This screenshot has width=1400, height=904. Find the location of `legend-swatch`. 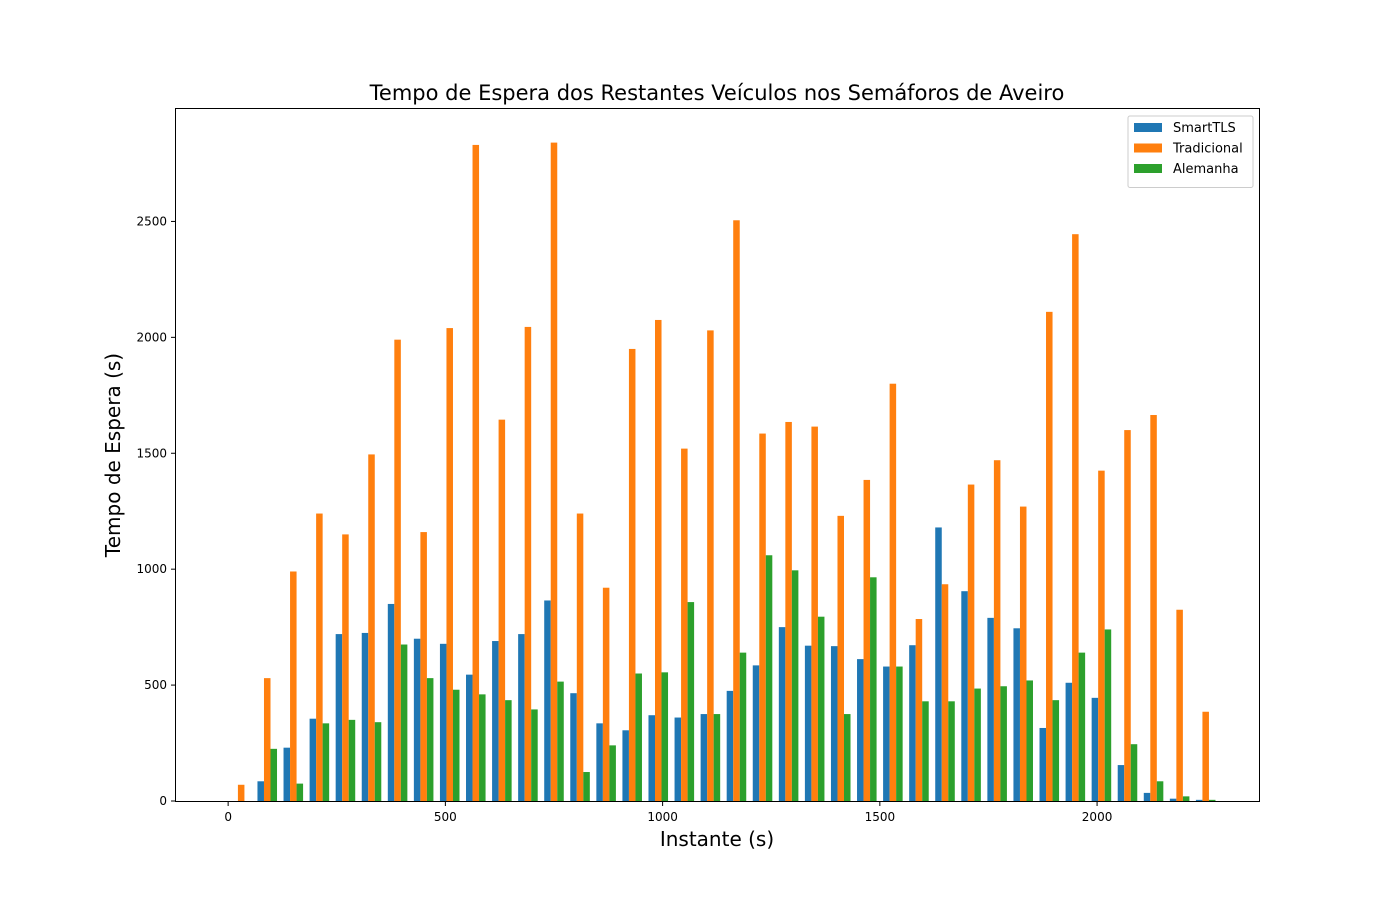

legend-swatch is located at coordinates (1148, 148).